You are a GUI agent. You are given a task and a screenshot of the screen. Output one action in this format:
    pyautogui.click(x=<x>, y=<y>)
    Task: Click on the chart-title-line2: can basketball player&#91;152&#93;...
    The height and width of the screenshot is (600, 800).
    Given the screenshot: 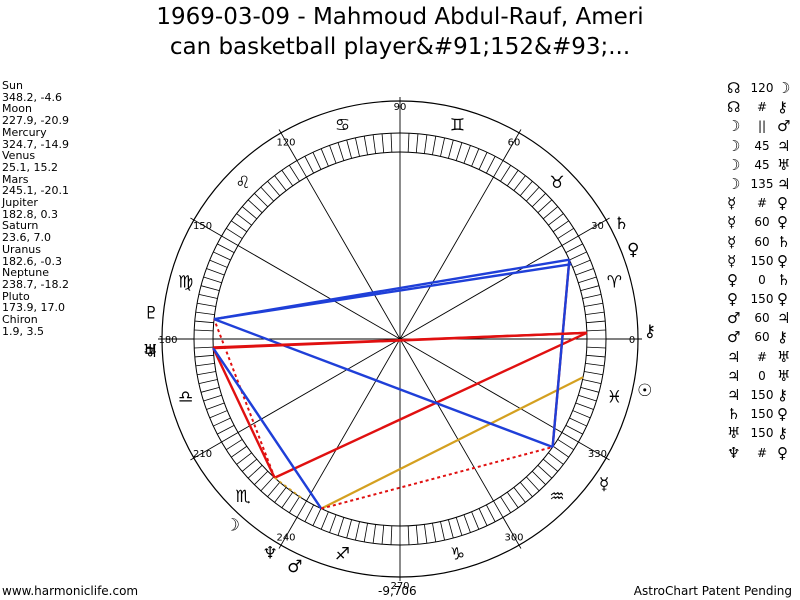 What is the action you would take?
    pyautogui.click(x=400, y=47)
    